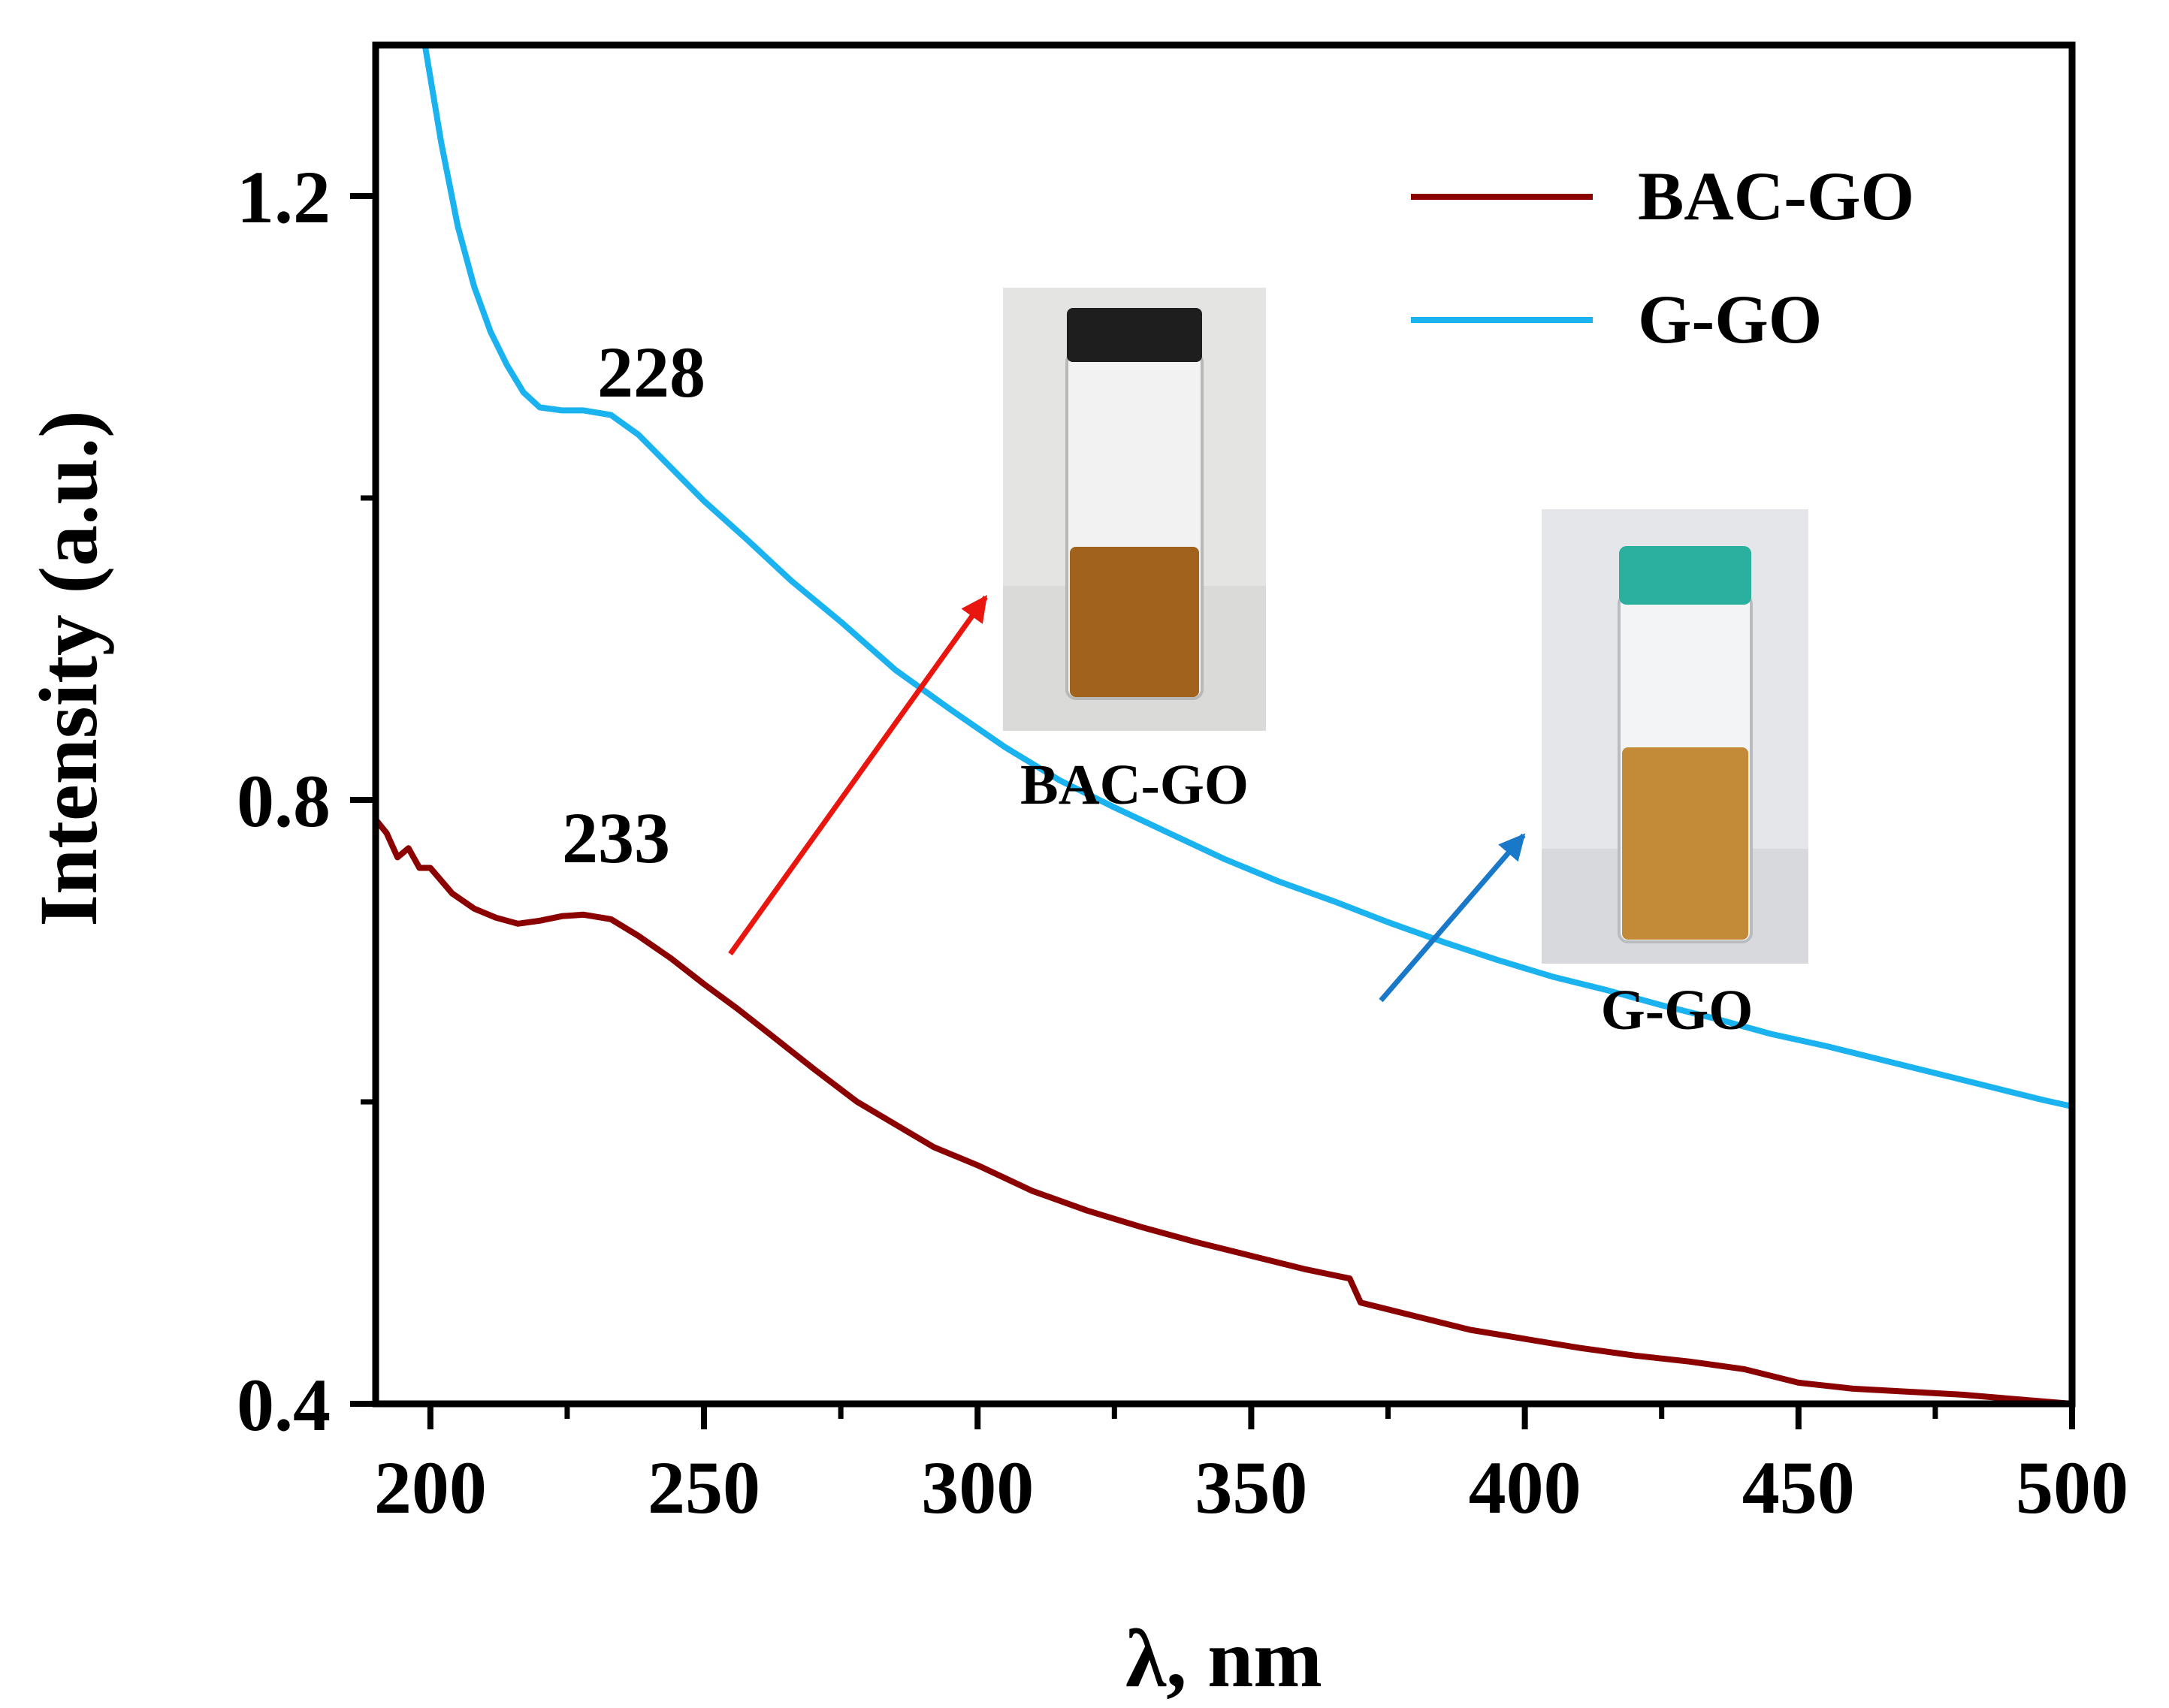 The height and width of the screenshot is (1708, 2169). Describe the element at coordinates (1134, 622) in the screenshot. I see `bac-go-vial-liquid` at that location.